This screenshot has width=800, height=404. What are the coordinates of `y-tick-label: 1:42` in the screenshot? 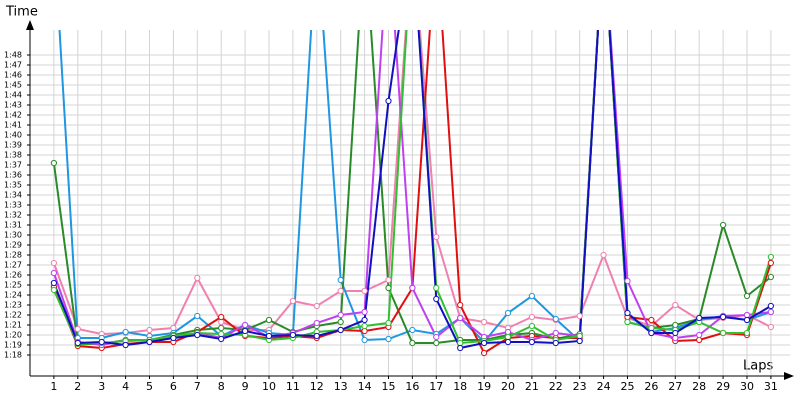 It's located at (13, 115).